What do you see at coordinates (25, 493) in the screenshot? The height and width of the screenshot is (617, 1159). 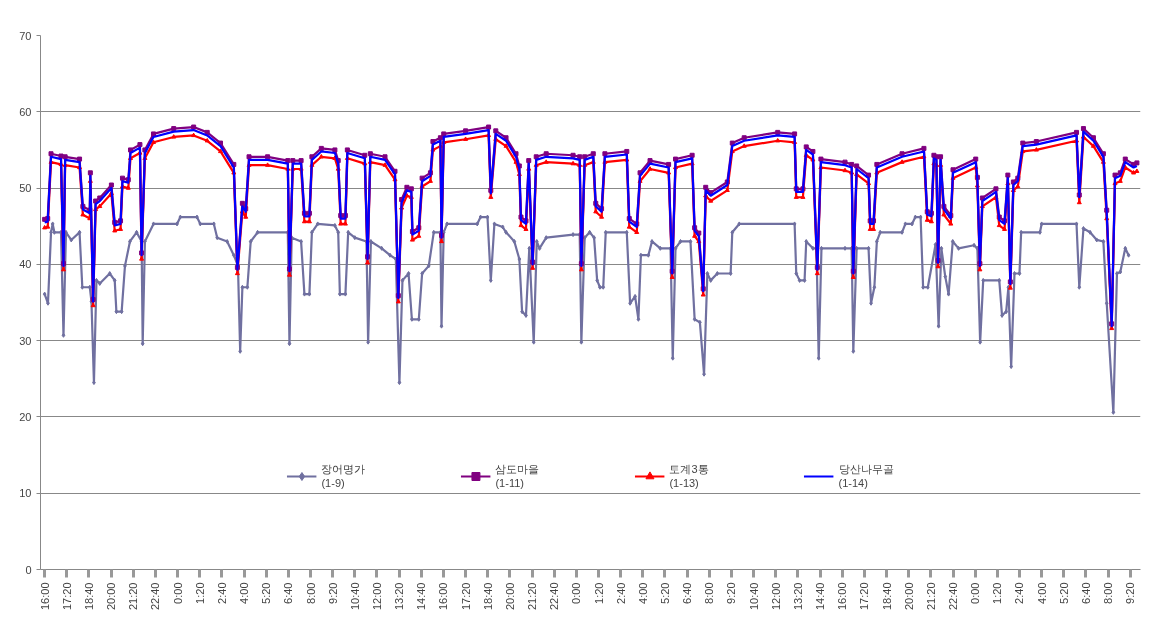 I see `y-tick-label: 10` at bounding box center [25, 493].